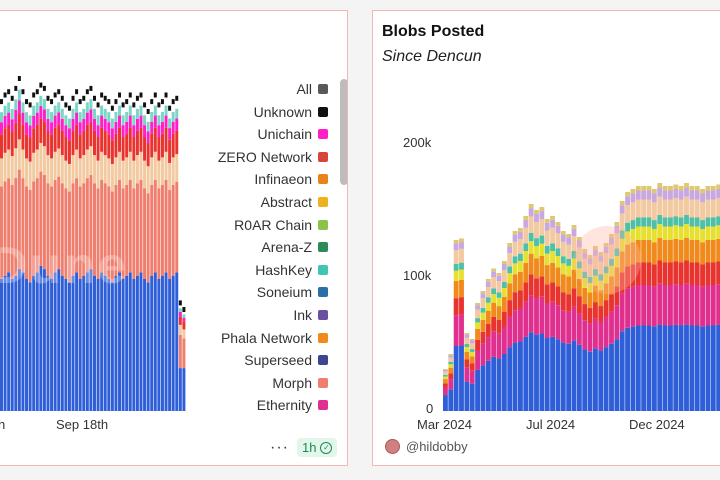 Image resolution: width=720 pixels, height=480 pixels. I want to click on legend-item: Ethernity, so click(292, 405).